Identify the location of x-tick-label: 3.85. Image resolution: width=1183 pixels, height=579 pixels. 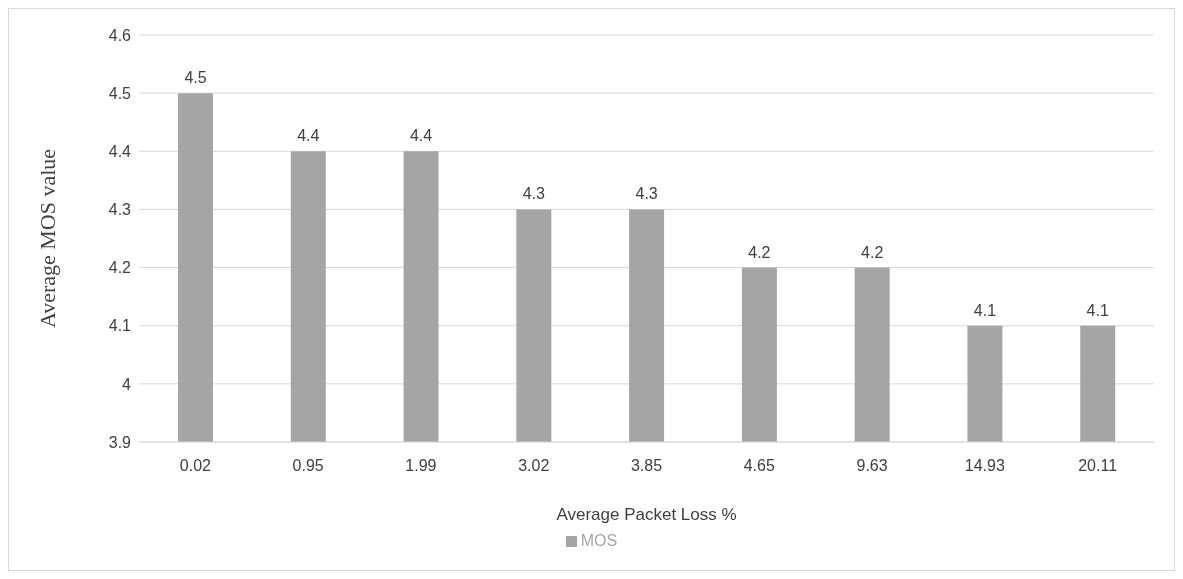
(646, 466).